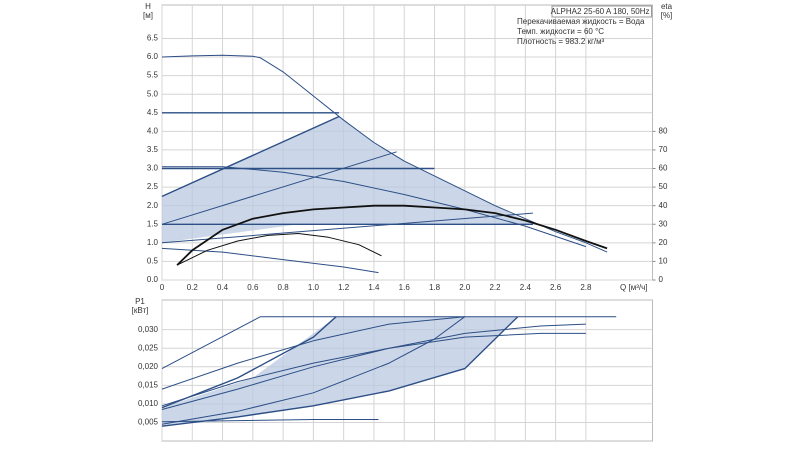 This screenshot has height=450, width=800. What do you see at coordinates (153, 38) in the screenshot?
I see `y-tick-label: 6.5` at bounding box center [153, 38].